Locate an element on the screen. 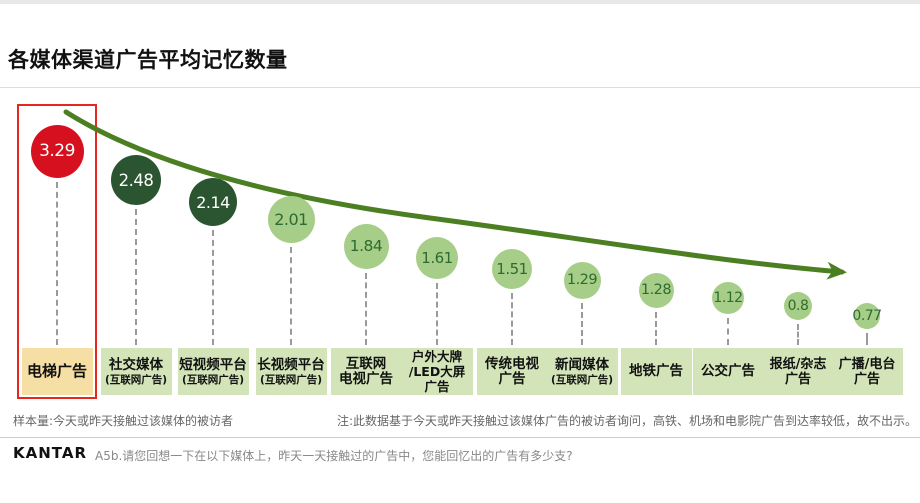  category-label-box: 户外大牌 /LED大屏 广告 is located at coordinates (437, 371).